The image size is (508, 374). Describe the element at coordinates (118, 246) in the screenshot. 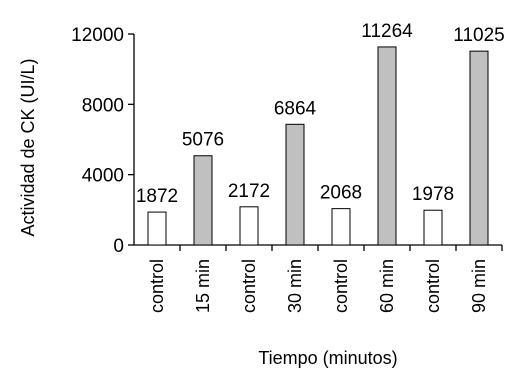

I see `y-tick-label: 0` at that location.